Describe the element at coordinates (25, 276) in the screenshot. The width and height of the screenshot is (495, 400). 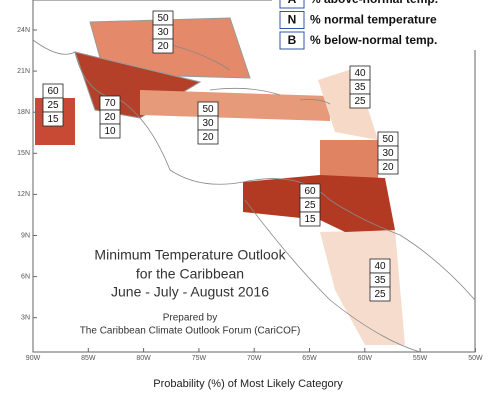
I see `lat-label: 6N` at that location.